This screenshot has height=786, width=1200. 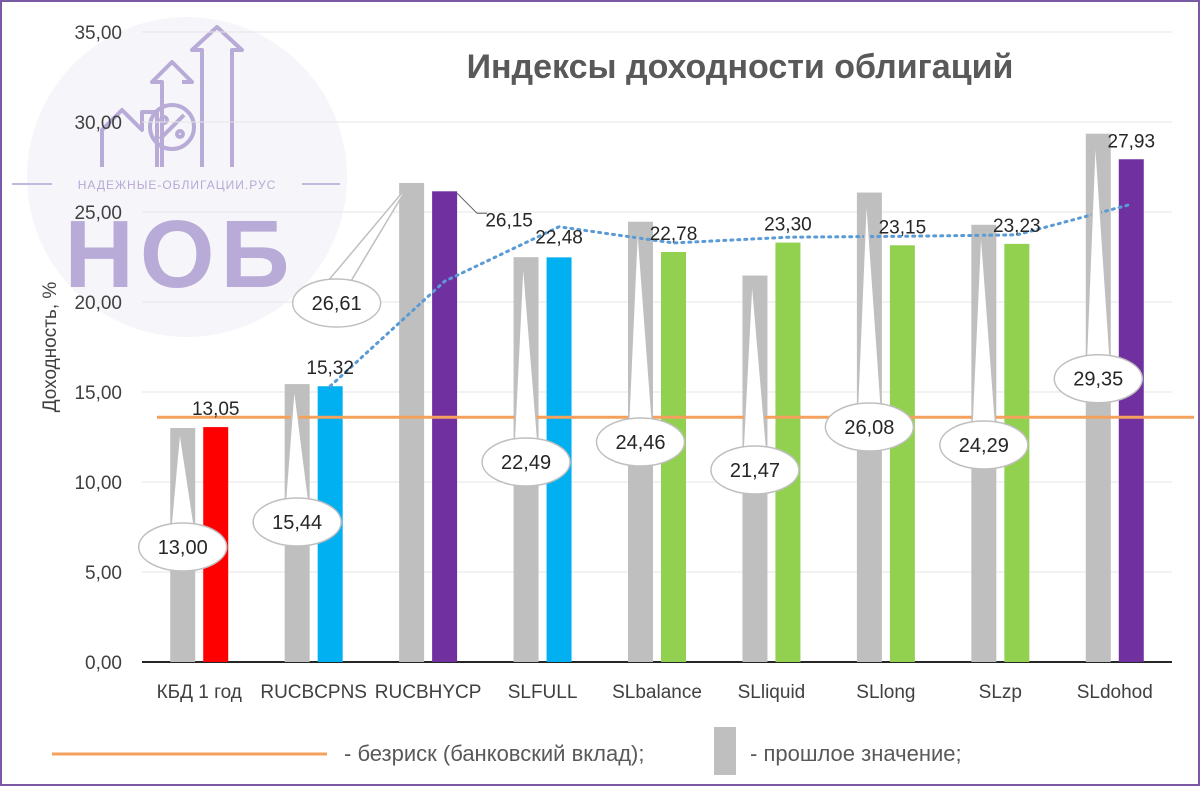 I want to click on value-label-previous: 26,08, so click(x=869, y=428).